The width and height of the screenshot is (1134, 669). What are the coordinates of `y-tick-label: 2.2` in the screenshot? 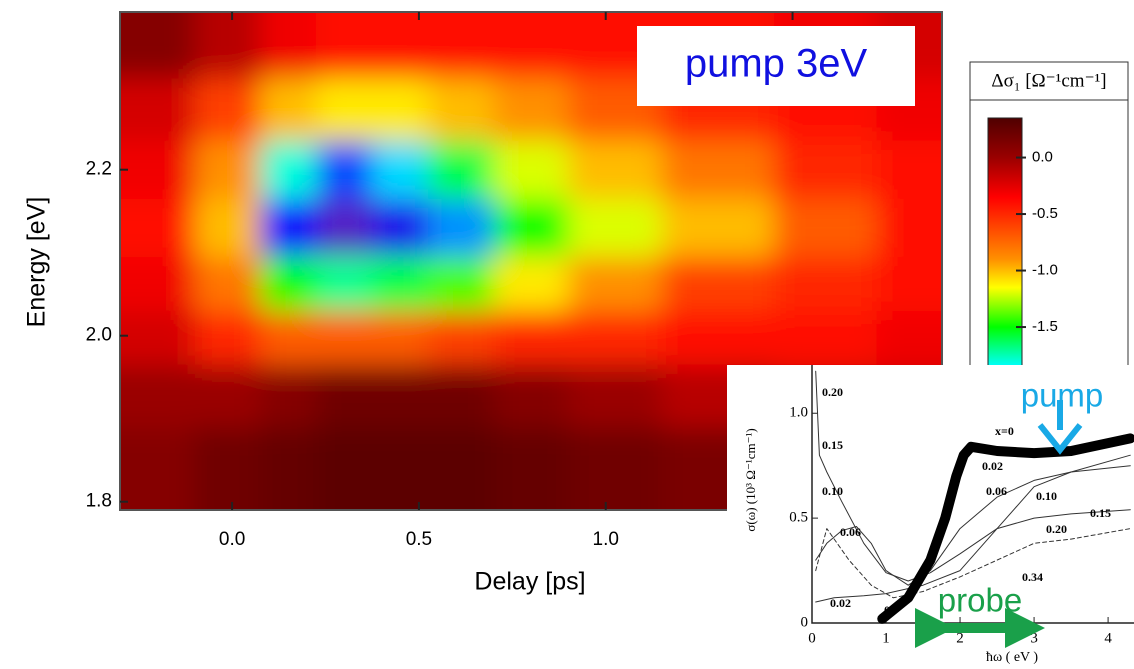 It's located at (99, 169).